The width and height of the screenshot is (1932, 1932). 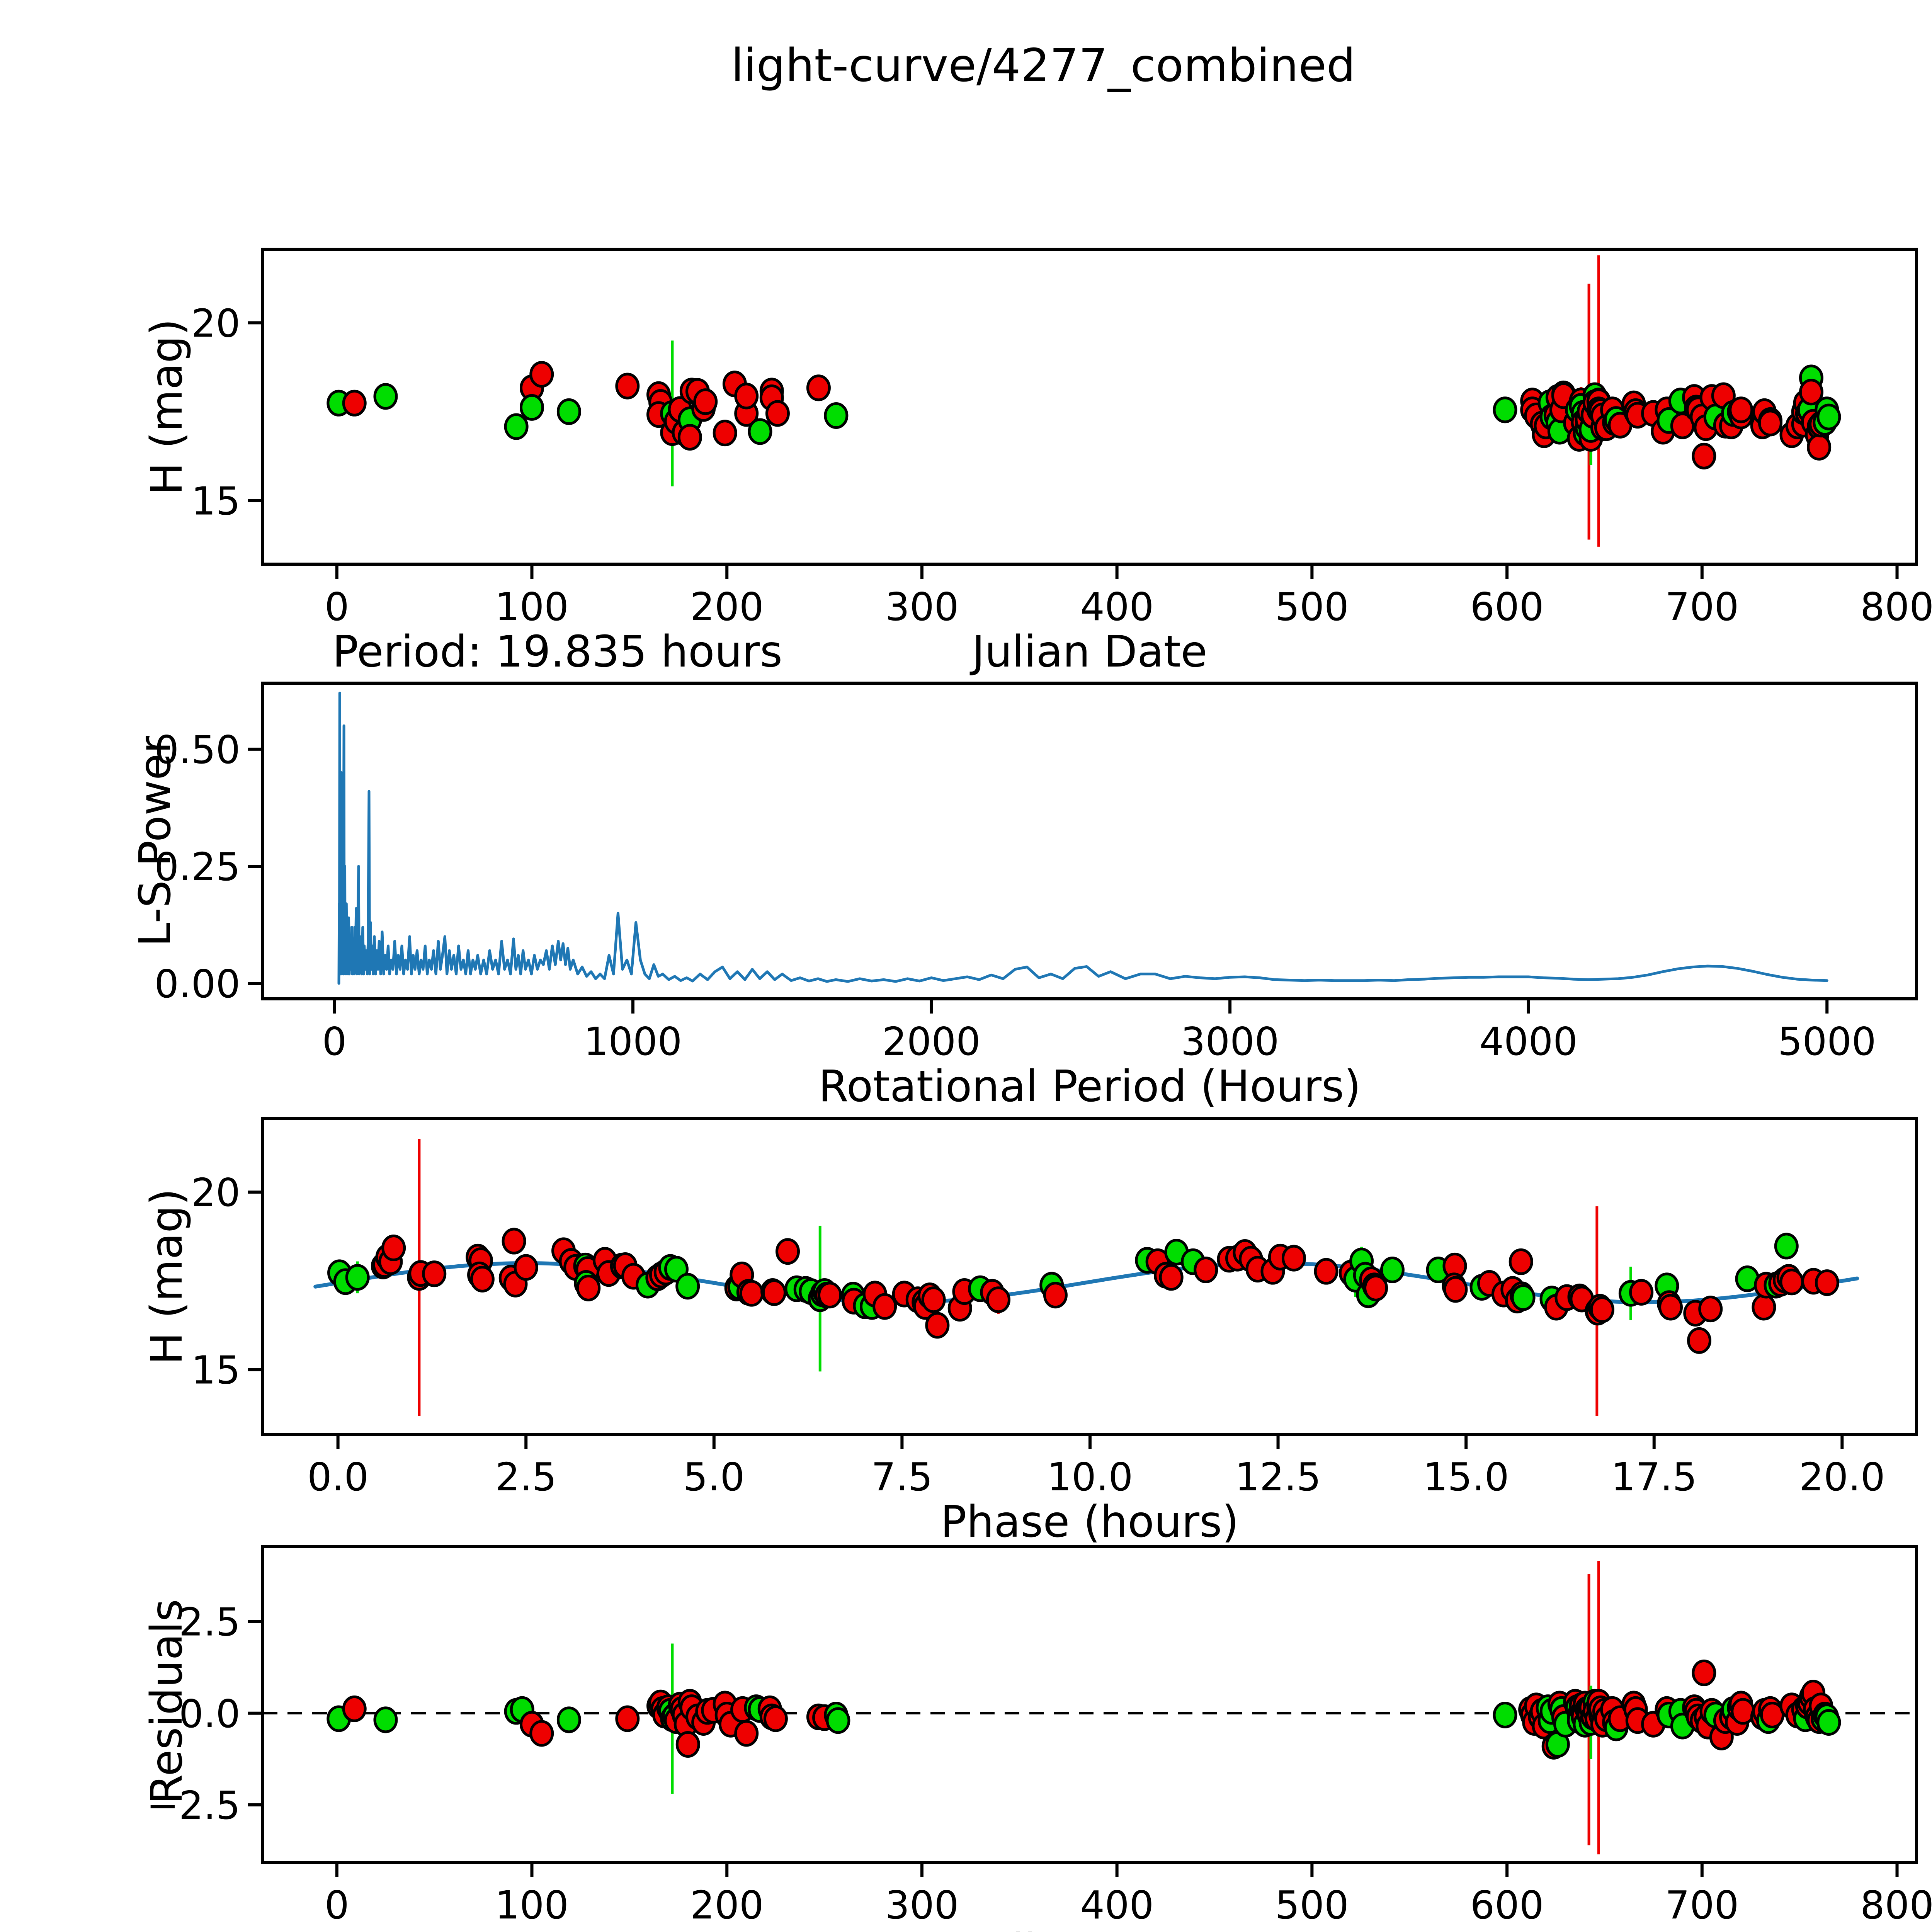 What do you see at coordinates (532, 606) in the screenshot?
I see `jd_mag-x-tick-label: 100` at bounding box center [532, 606].